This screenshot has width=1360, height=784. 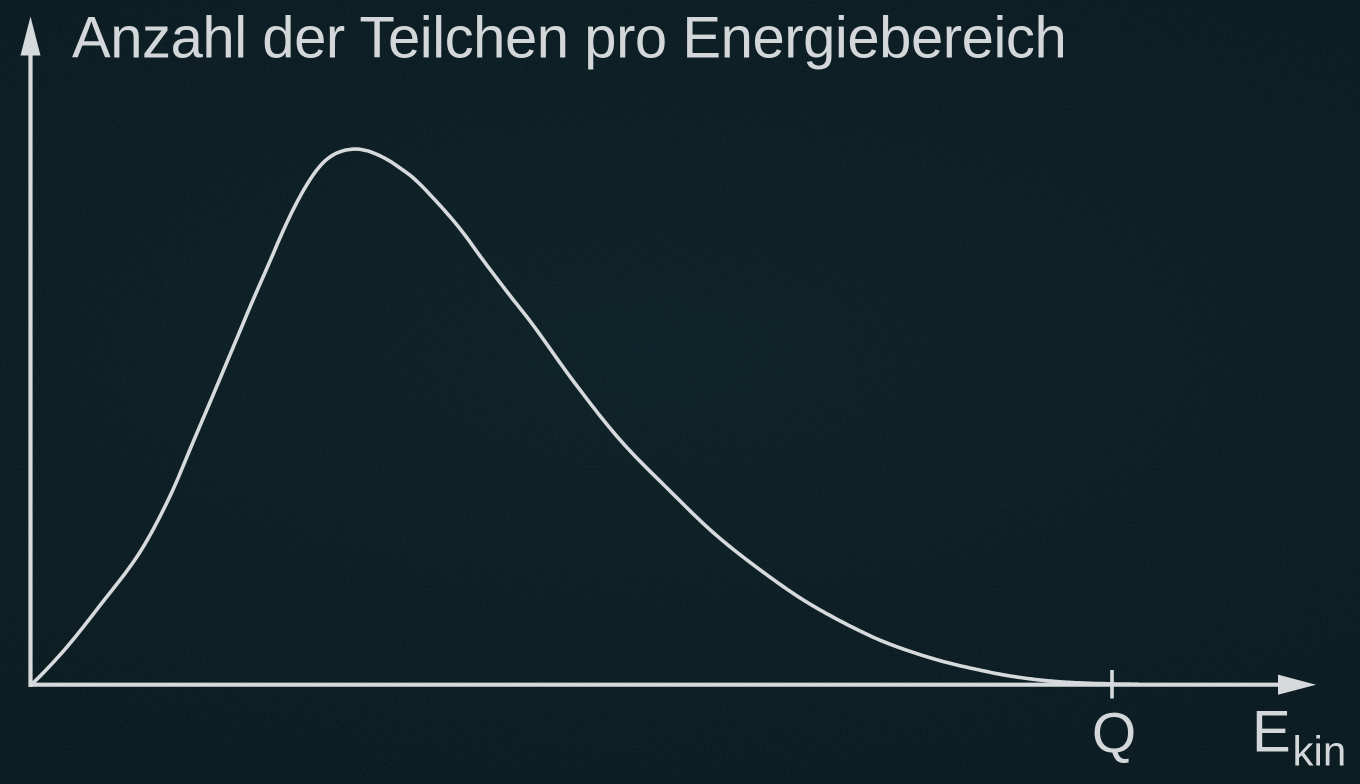 I want to click on svg-text: kin, so click(x=1320, y=751).